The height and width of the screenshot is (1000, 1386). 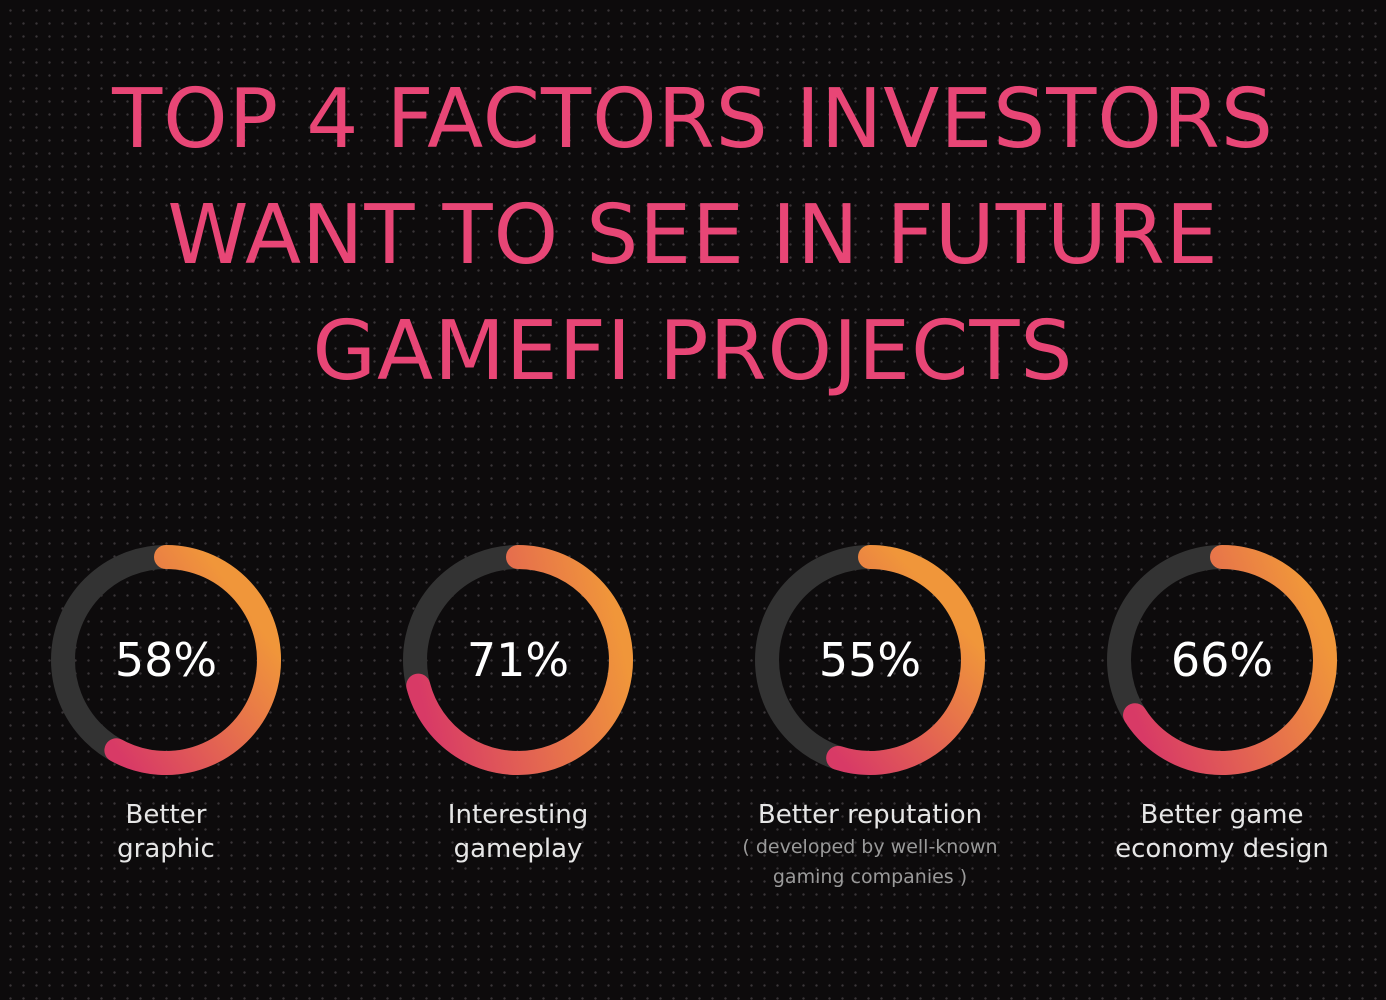 I want to click on donut-chart: 66%, so click(x=1222, y=660).